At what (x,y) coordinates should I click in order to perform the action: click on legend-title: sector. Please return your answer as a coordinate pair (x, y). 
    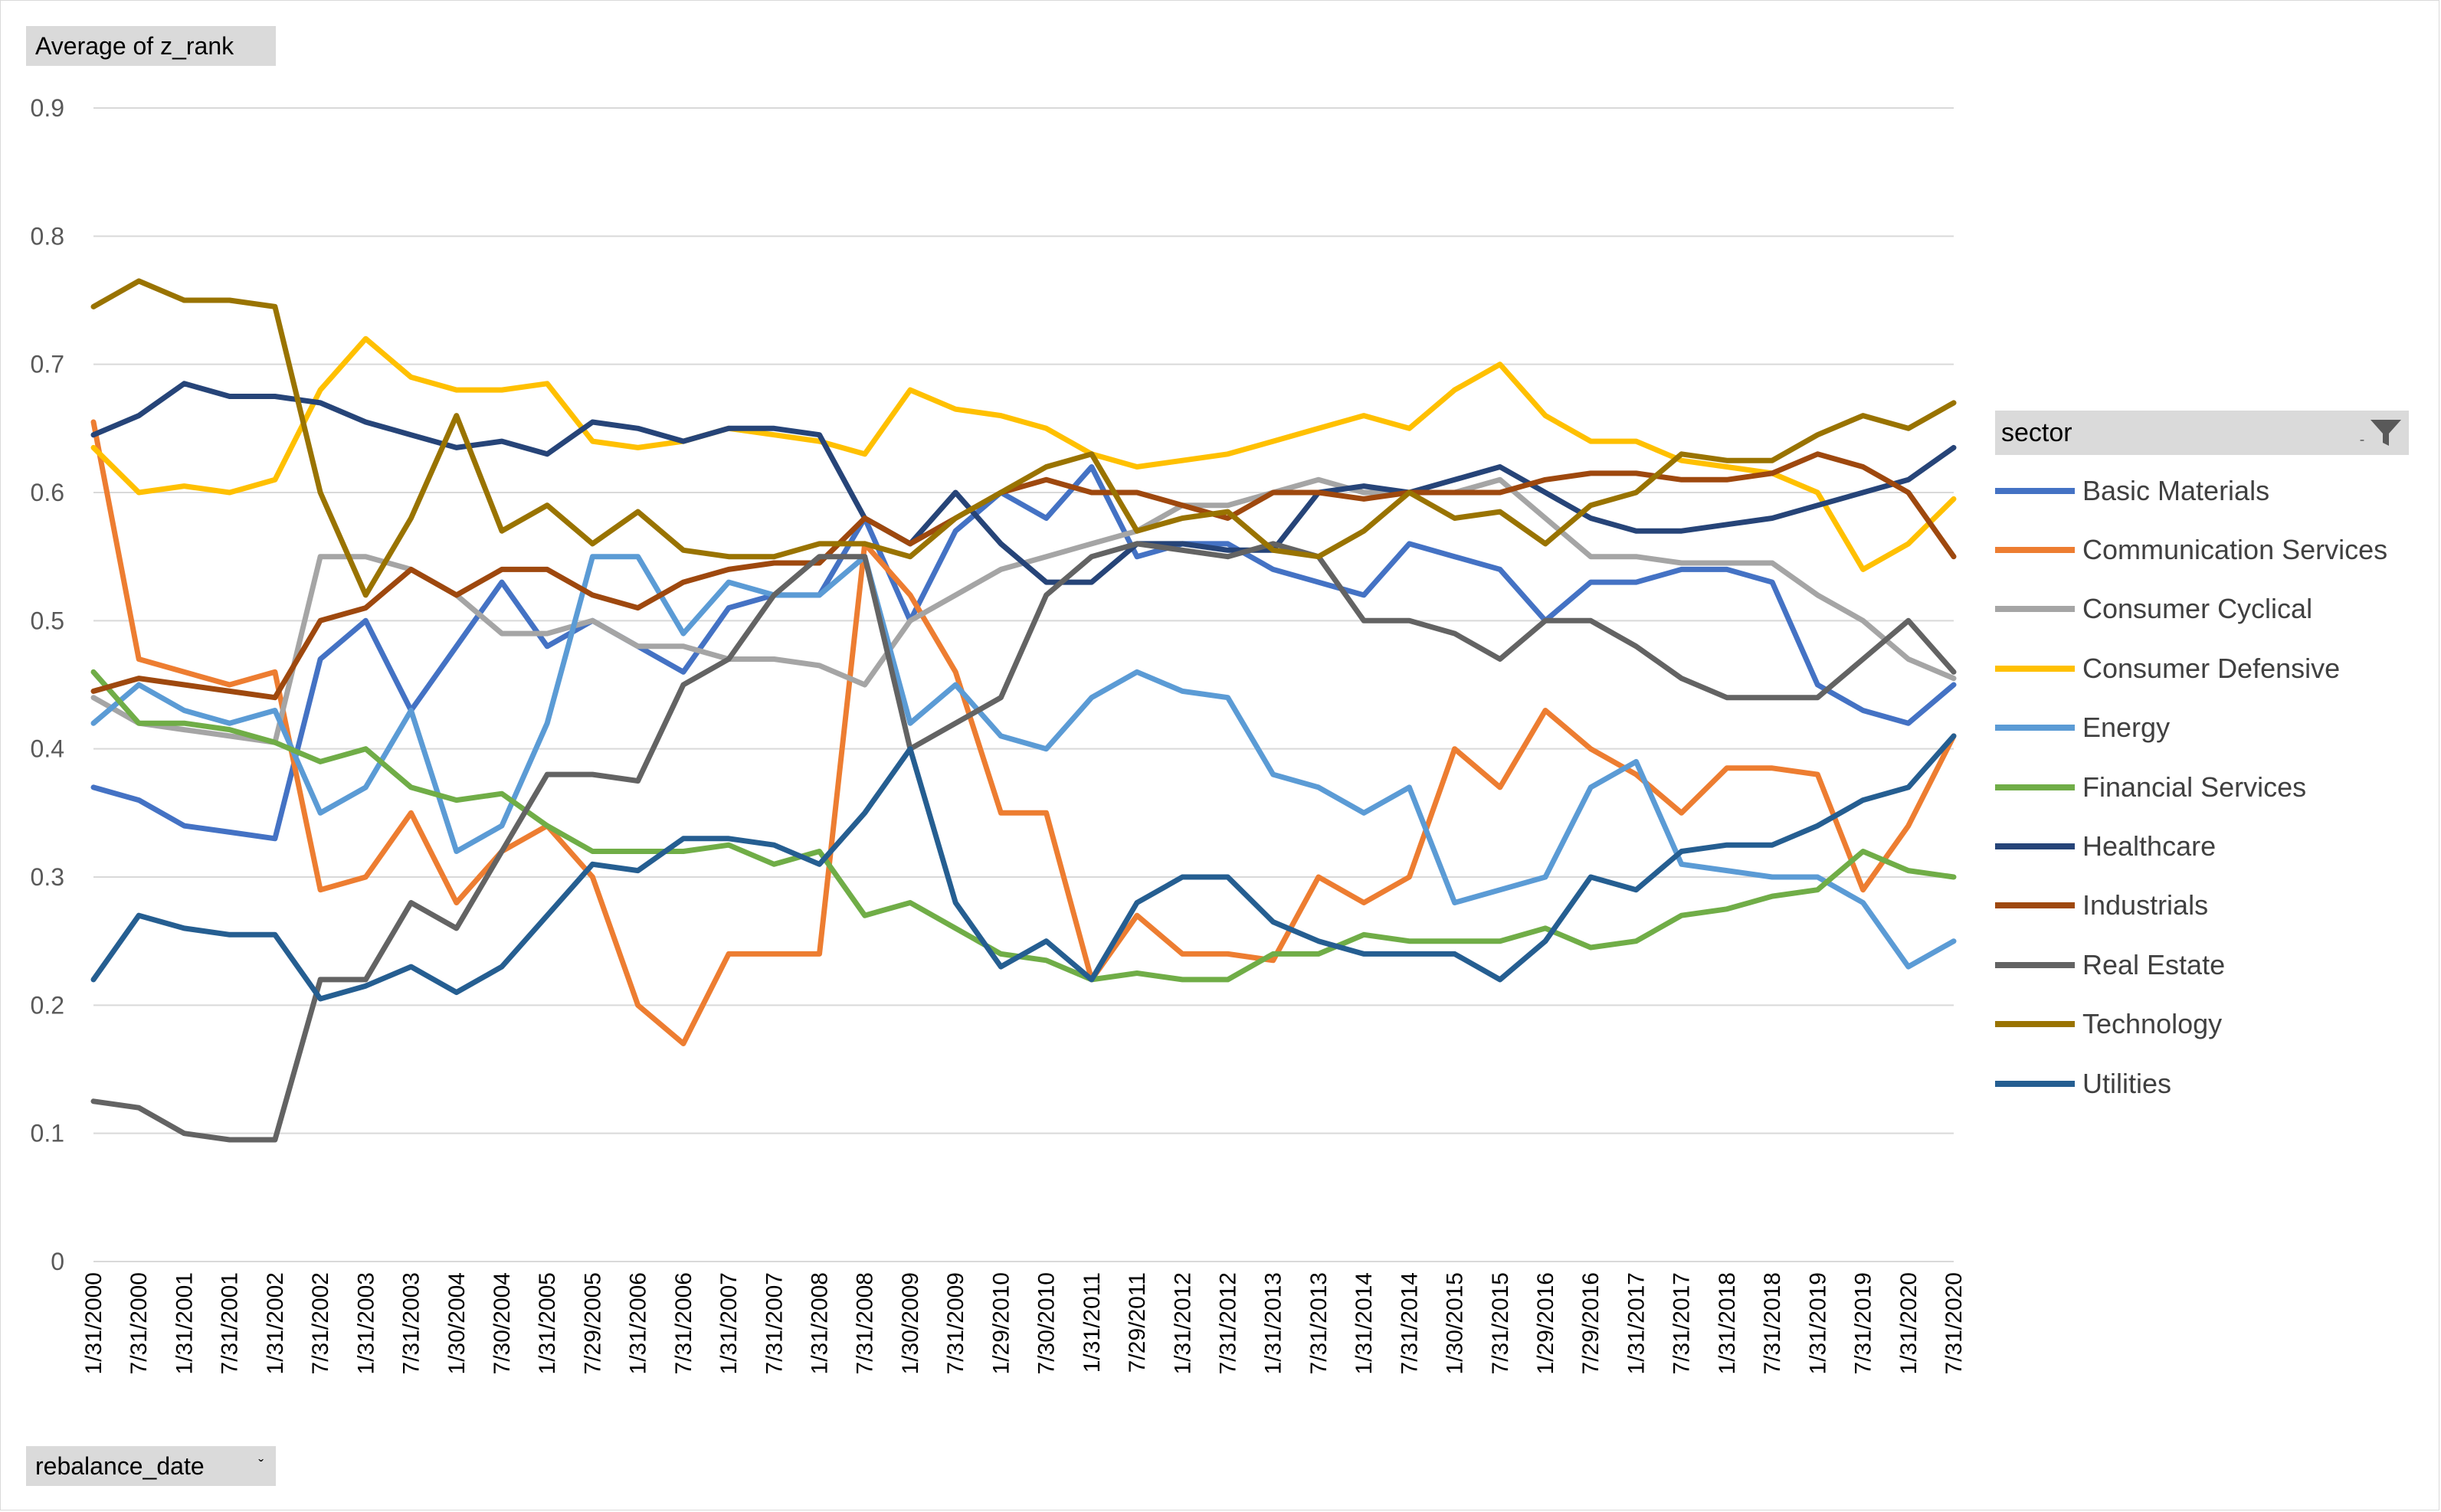
    Looking at the image, I should click on (2036, 433).